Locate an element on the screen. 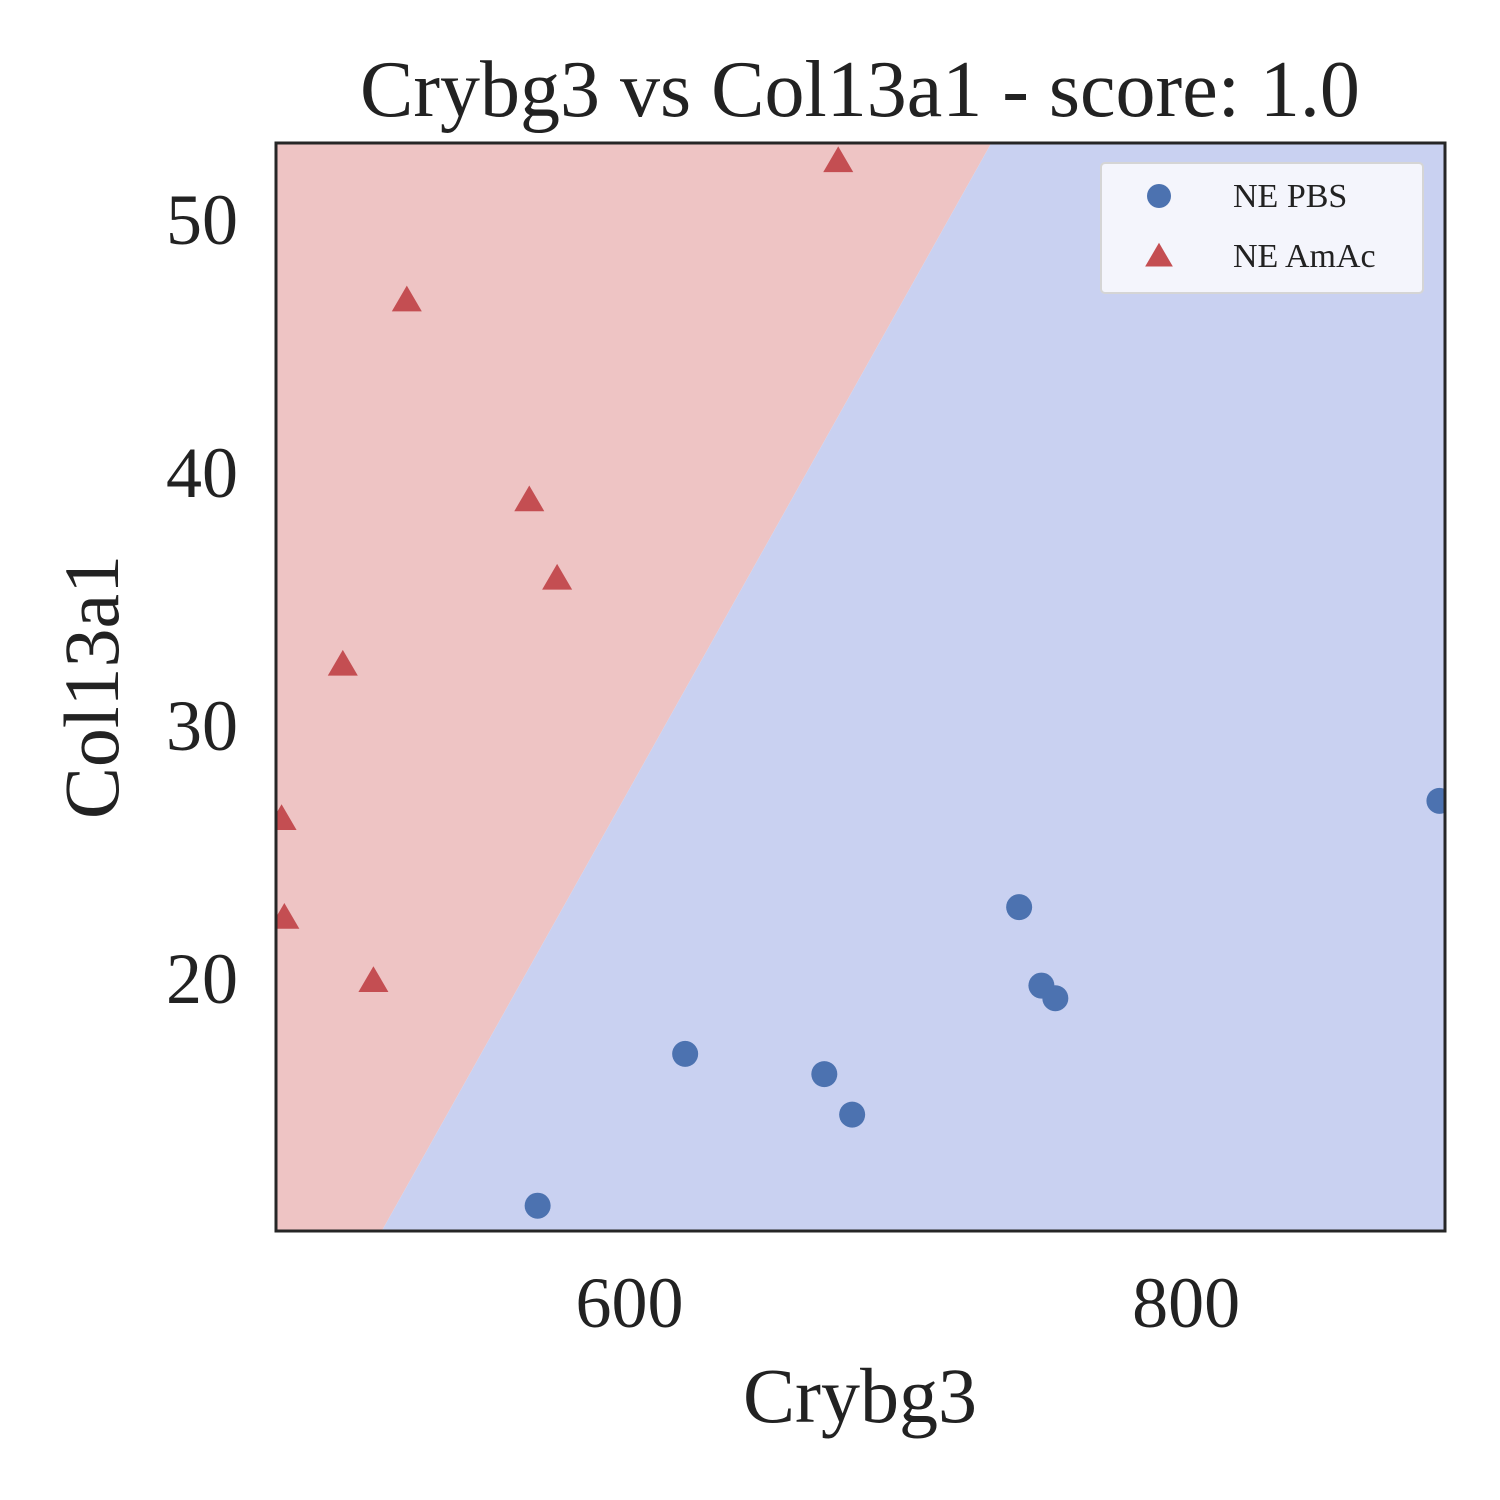  x-axis-ticks: 600 800 is located at coordinates (907, 1303).